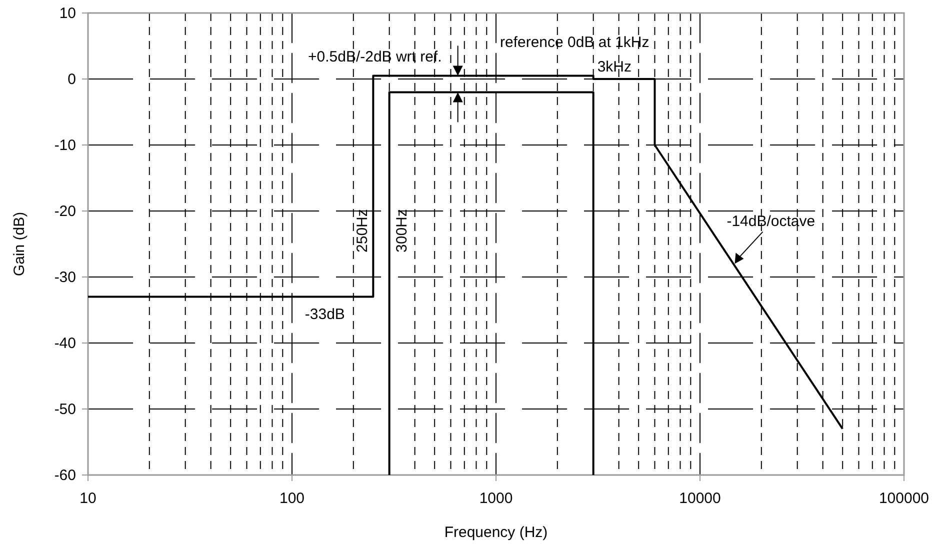 The height and width of the screenshot is (558, 944). I want to click on y-tick-label: 10, so click(67, 13).